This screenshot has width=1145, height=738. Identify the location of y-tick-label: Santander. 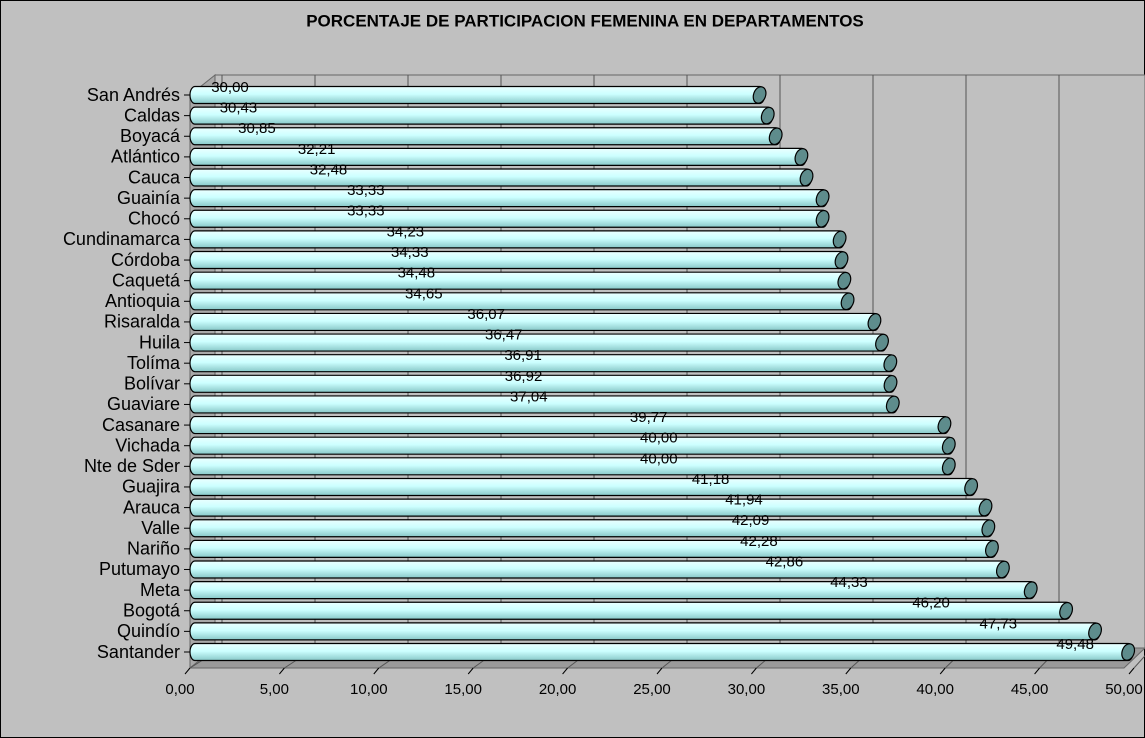
(138, 652).